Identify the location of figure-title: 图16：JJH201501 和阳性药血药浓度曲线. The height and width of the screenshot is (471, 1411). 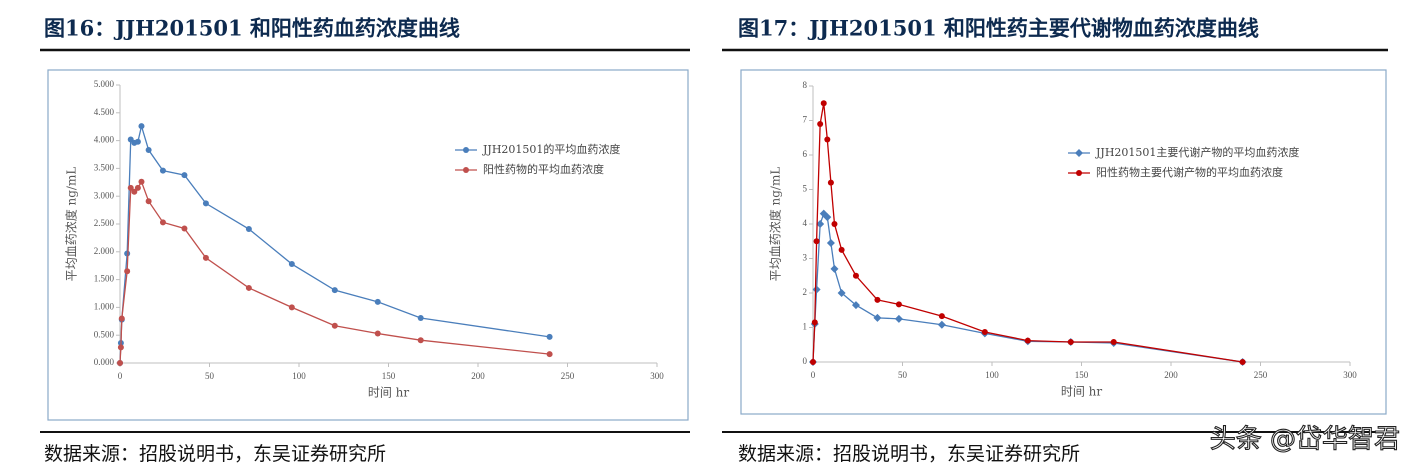
(252, 28).